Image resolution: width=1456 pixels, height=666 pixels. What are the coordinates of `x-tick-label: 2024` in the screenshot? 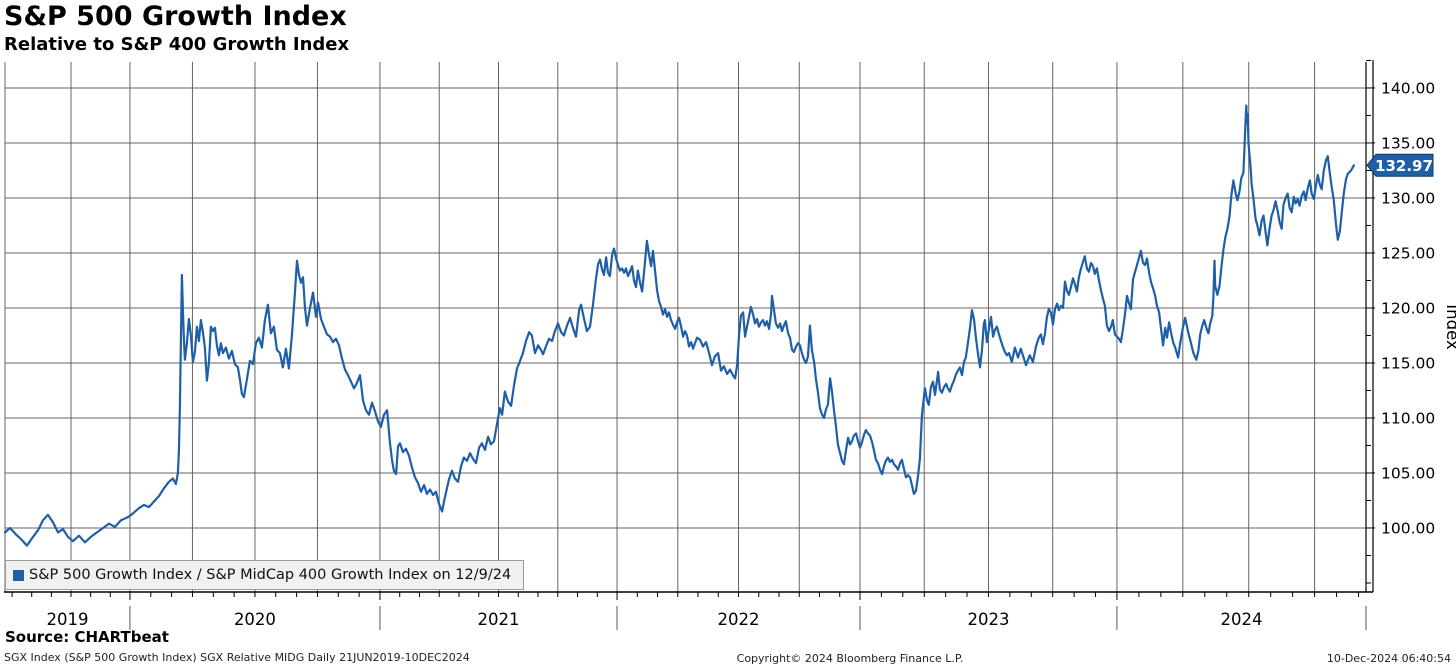 It's located at (1241, 619).